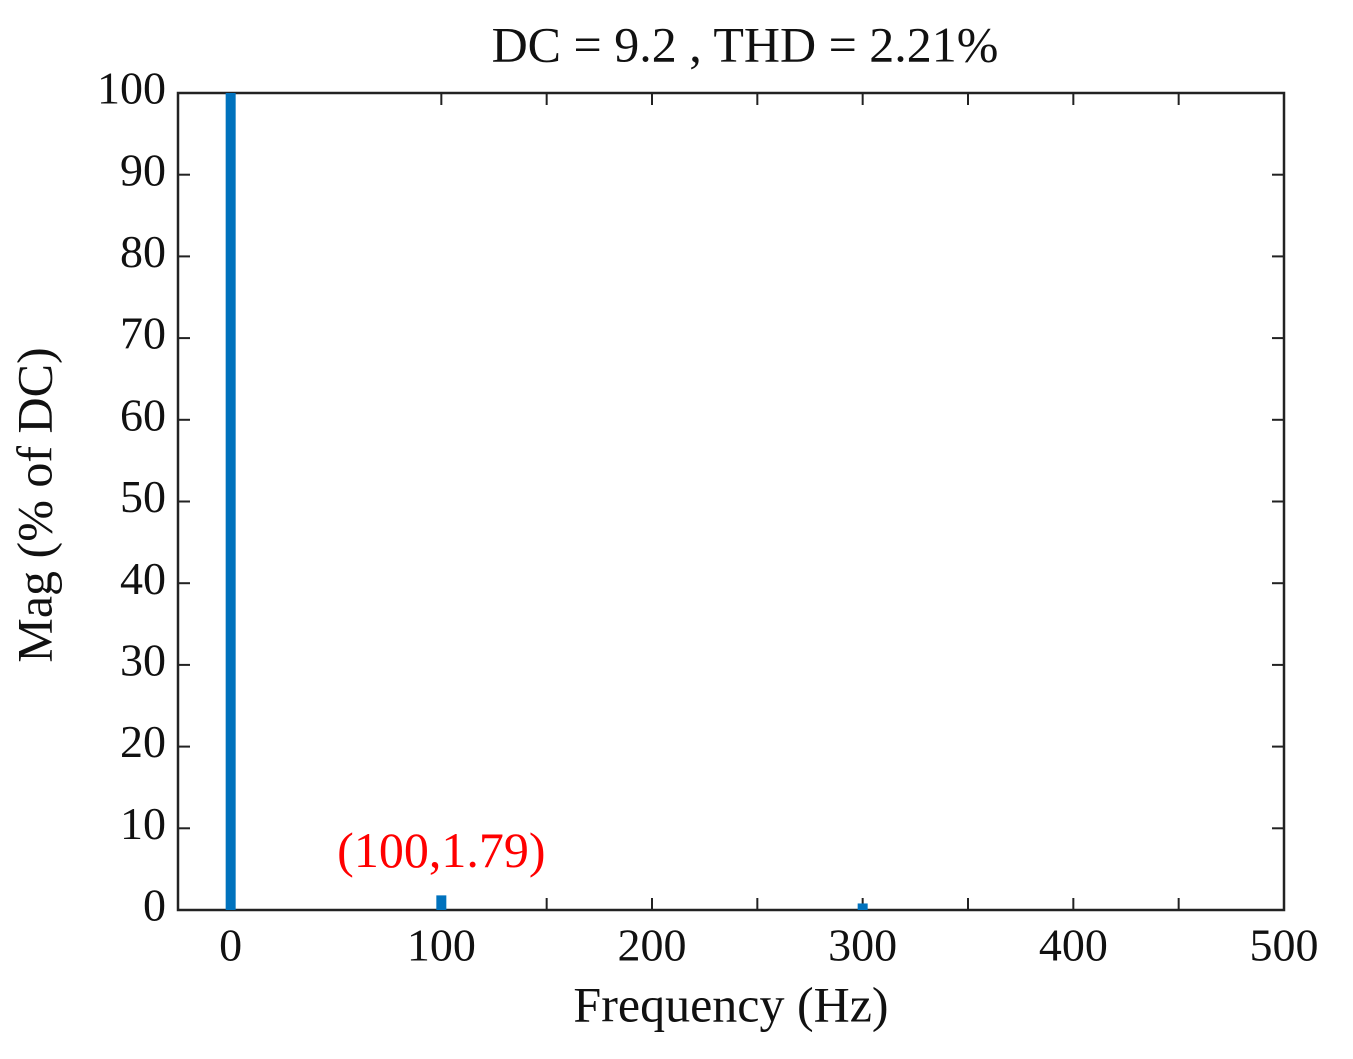 Image resolution: width=1353 pixels, height=1059 pixels. I want to click on y-tick-label: 100, so click(131, 88).